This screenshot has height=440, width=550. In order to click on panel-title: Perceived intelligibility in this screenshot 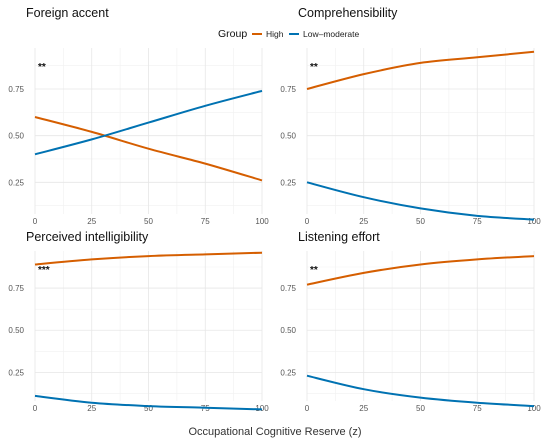, I will do `click(87, 237)`.